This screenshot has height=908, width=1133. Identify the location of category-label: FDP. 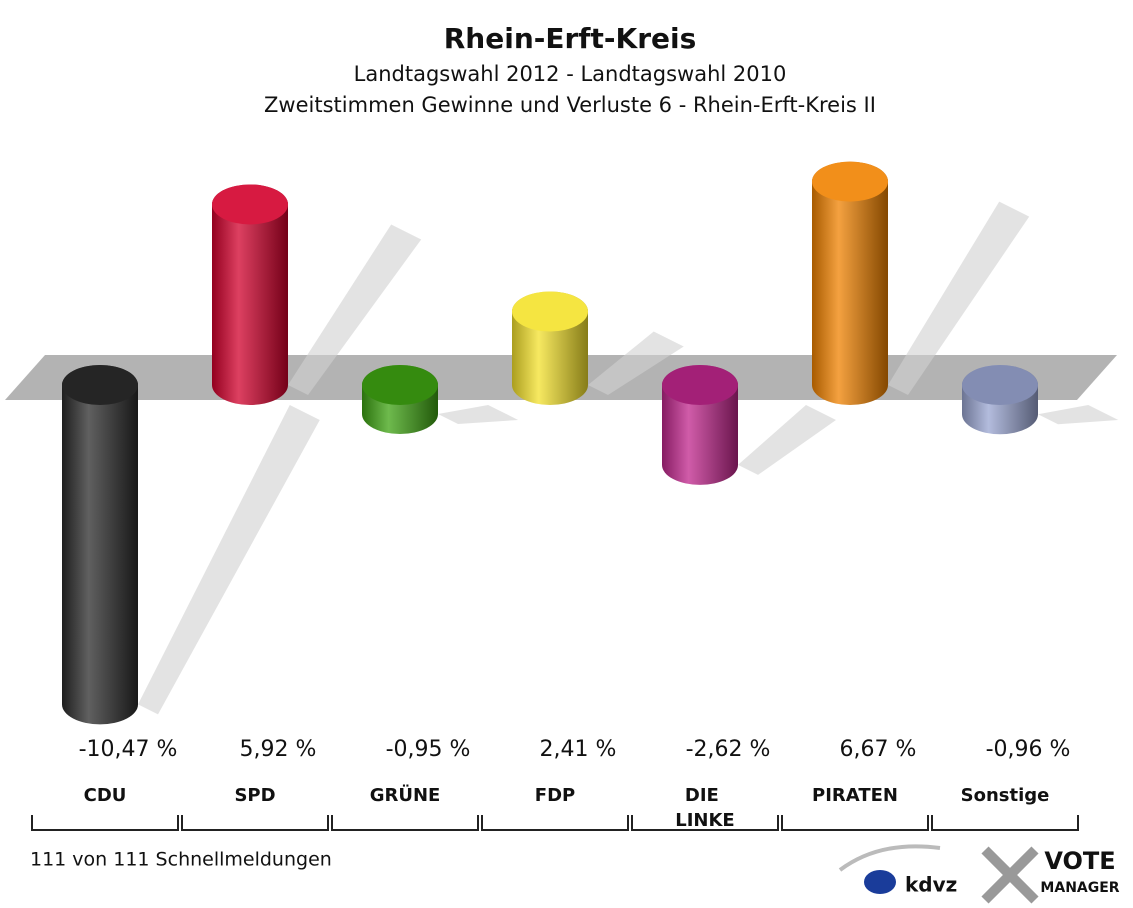
(555, 795).